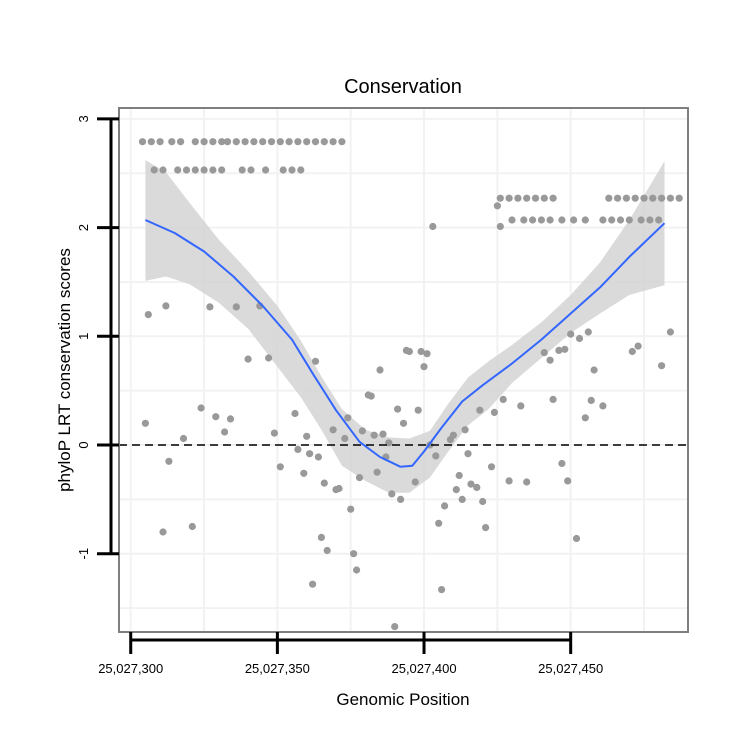  I want to click on y-tick-label: 1, so click(83, 336).